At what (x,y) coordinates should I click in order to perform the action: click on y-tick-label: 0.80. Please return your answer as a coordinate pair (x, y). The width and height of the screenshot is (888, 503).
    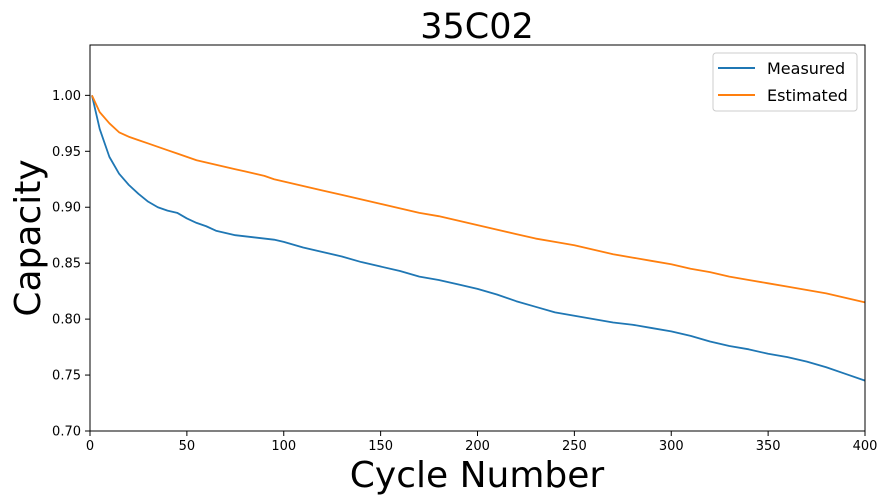
    Looking at the image, I should click on (66, 320).